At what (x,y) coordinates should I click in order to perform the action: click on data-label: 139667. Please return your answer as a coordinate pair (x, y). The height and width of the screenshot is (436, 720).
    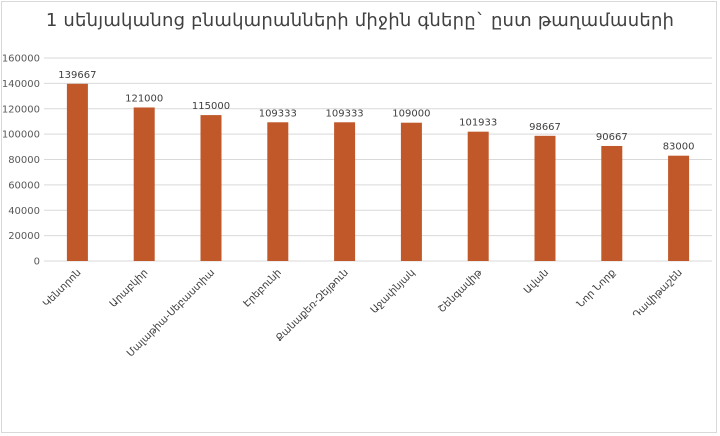
    Looking at the image, I should click on (77, 75).